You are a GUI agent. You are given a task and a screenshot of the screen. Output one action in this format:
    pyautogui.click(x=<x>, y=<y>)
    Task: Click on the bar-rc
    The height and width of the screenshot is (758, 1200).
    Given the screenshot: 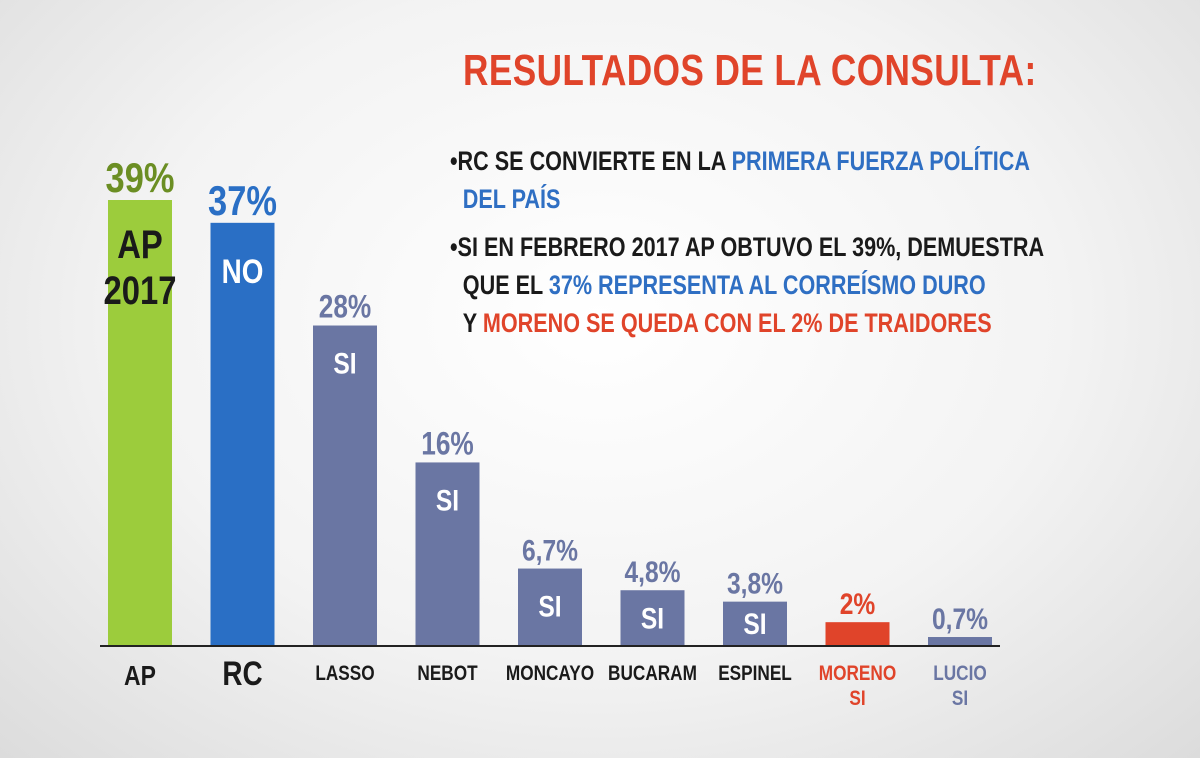 What is the action you would take?
    pyautogui.click(x=242, y=434)
    